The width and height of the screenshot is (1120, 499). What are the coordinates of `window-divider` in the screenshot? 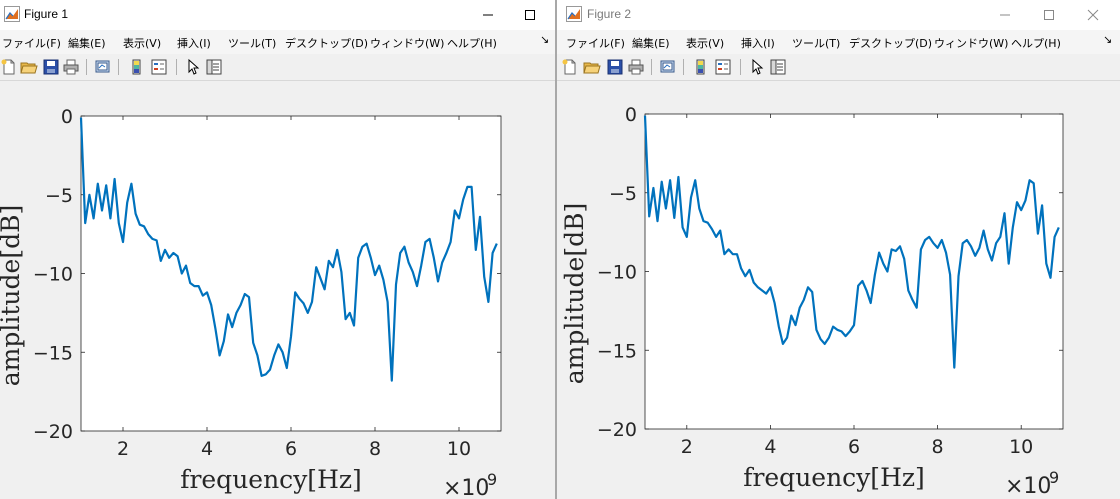 It's located at (556, 249).